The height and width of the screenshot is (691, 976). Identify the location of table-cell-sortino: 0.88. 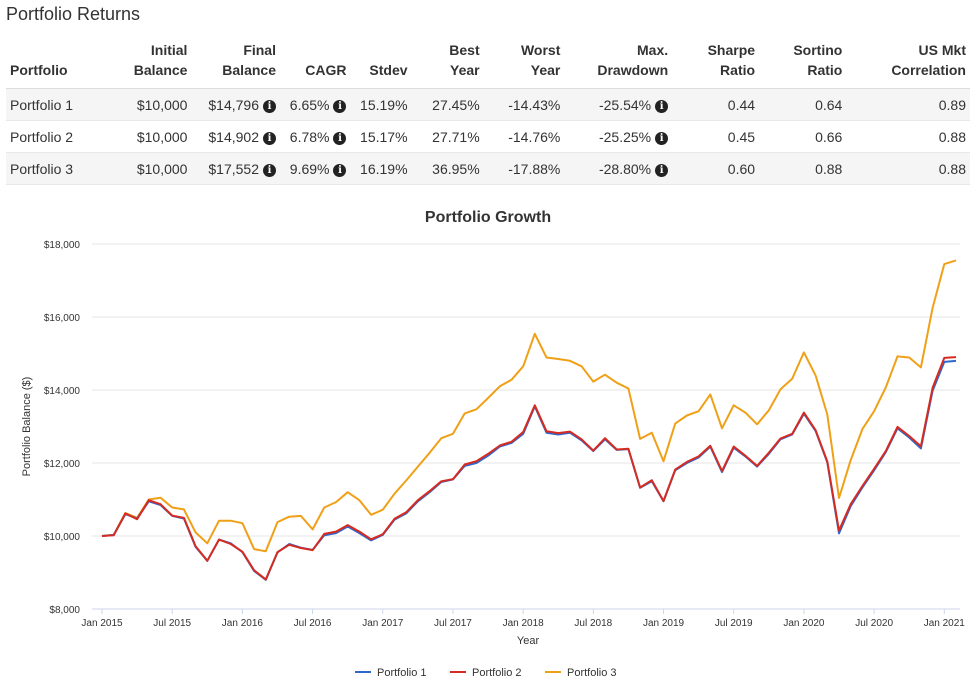
(803, 168).